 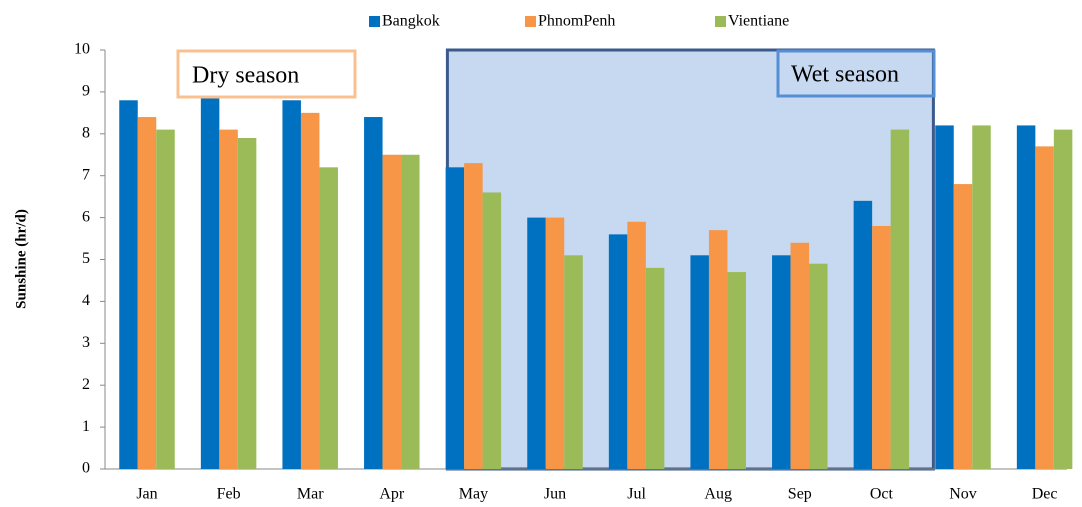 What do you see at coordinates (86, 426) in the screenshot?
I see `y-tick-label: 1` at bounding box center [86, 426].